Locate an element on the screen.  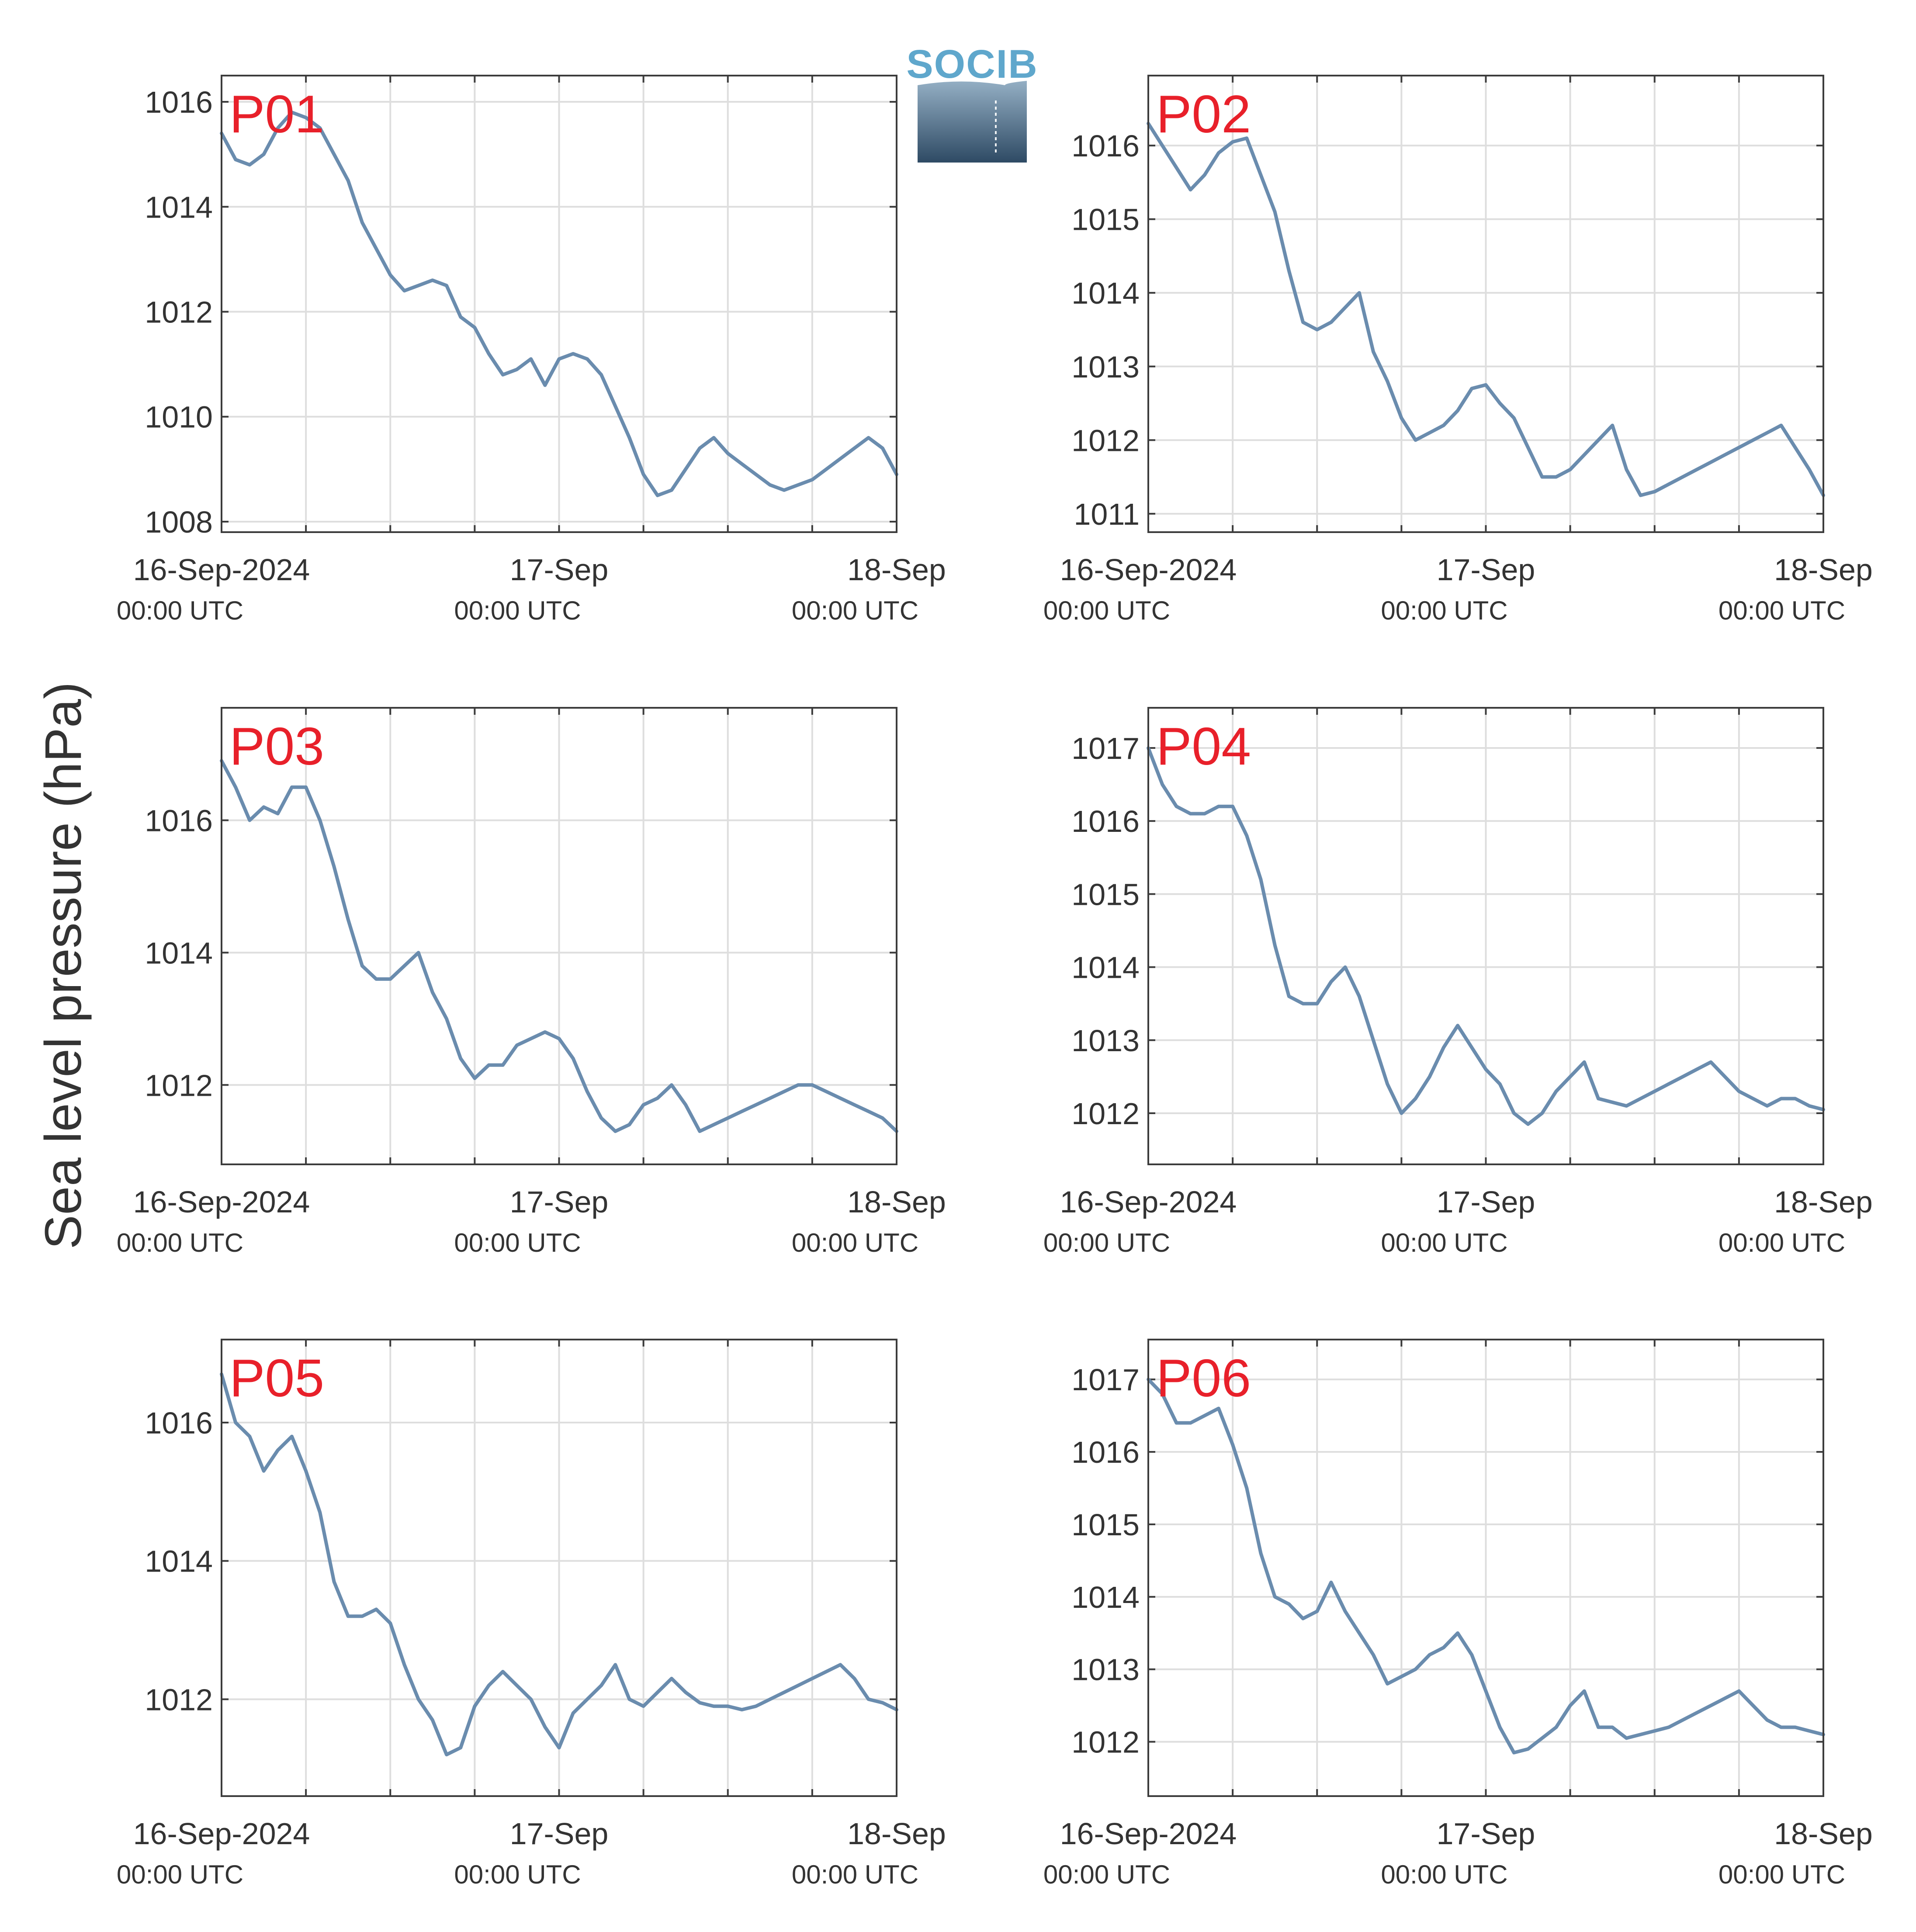
series-line-p03 is located at coordinates (559, 946).